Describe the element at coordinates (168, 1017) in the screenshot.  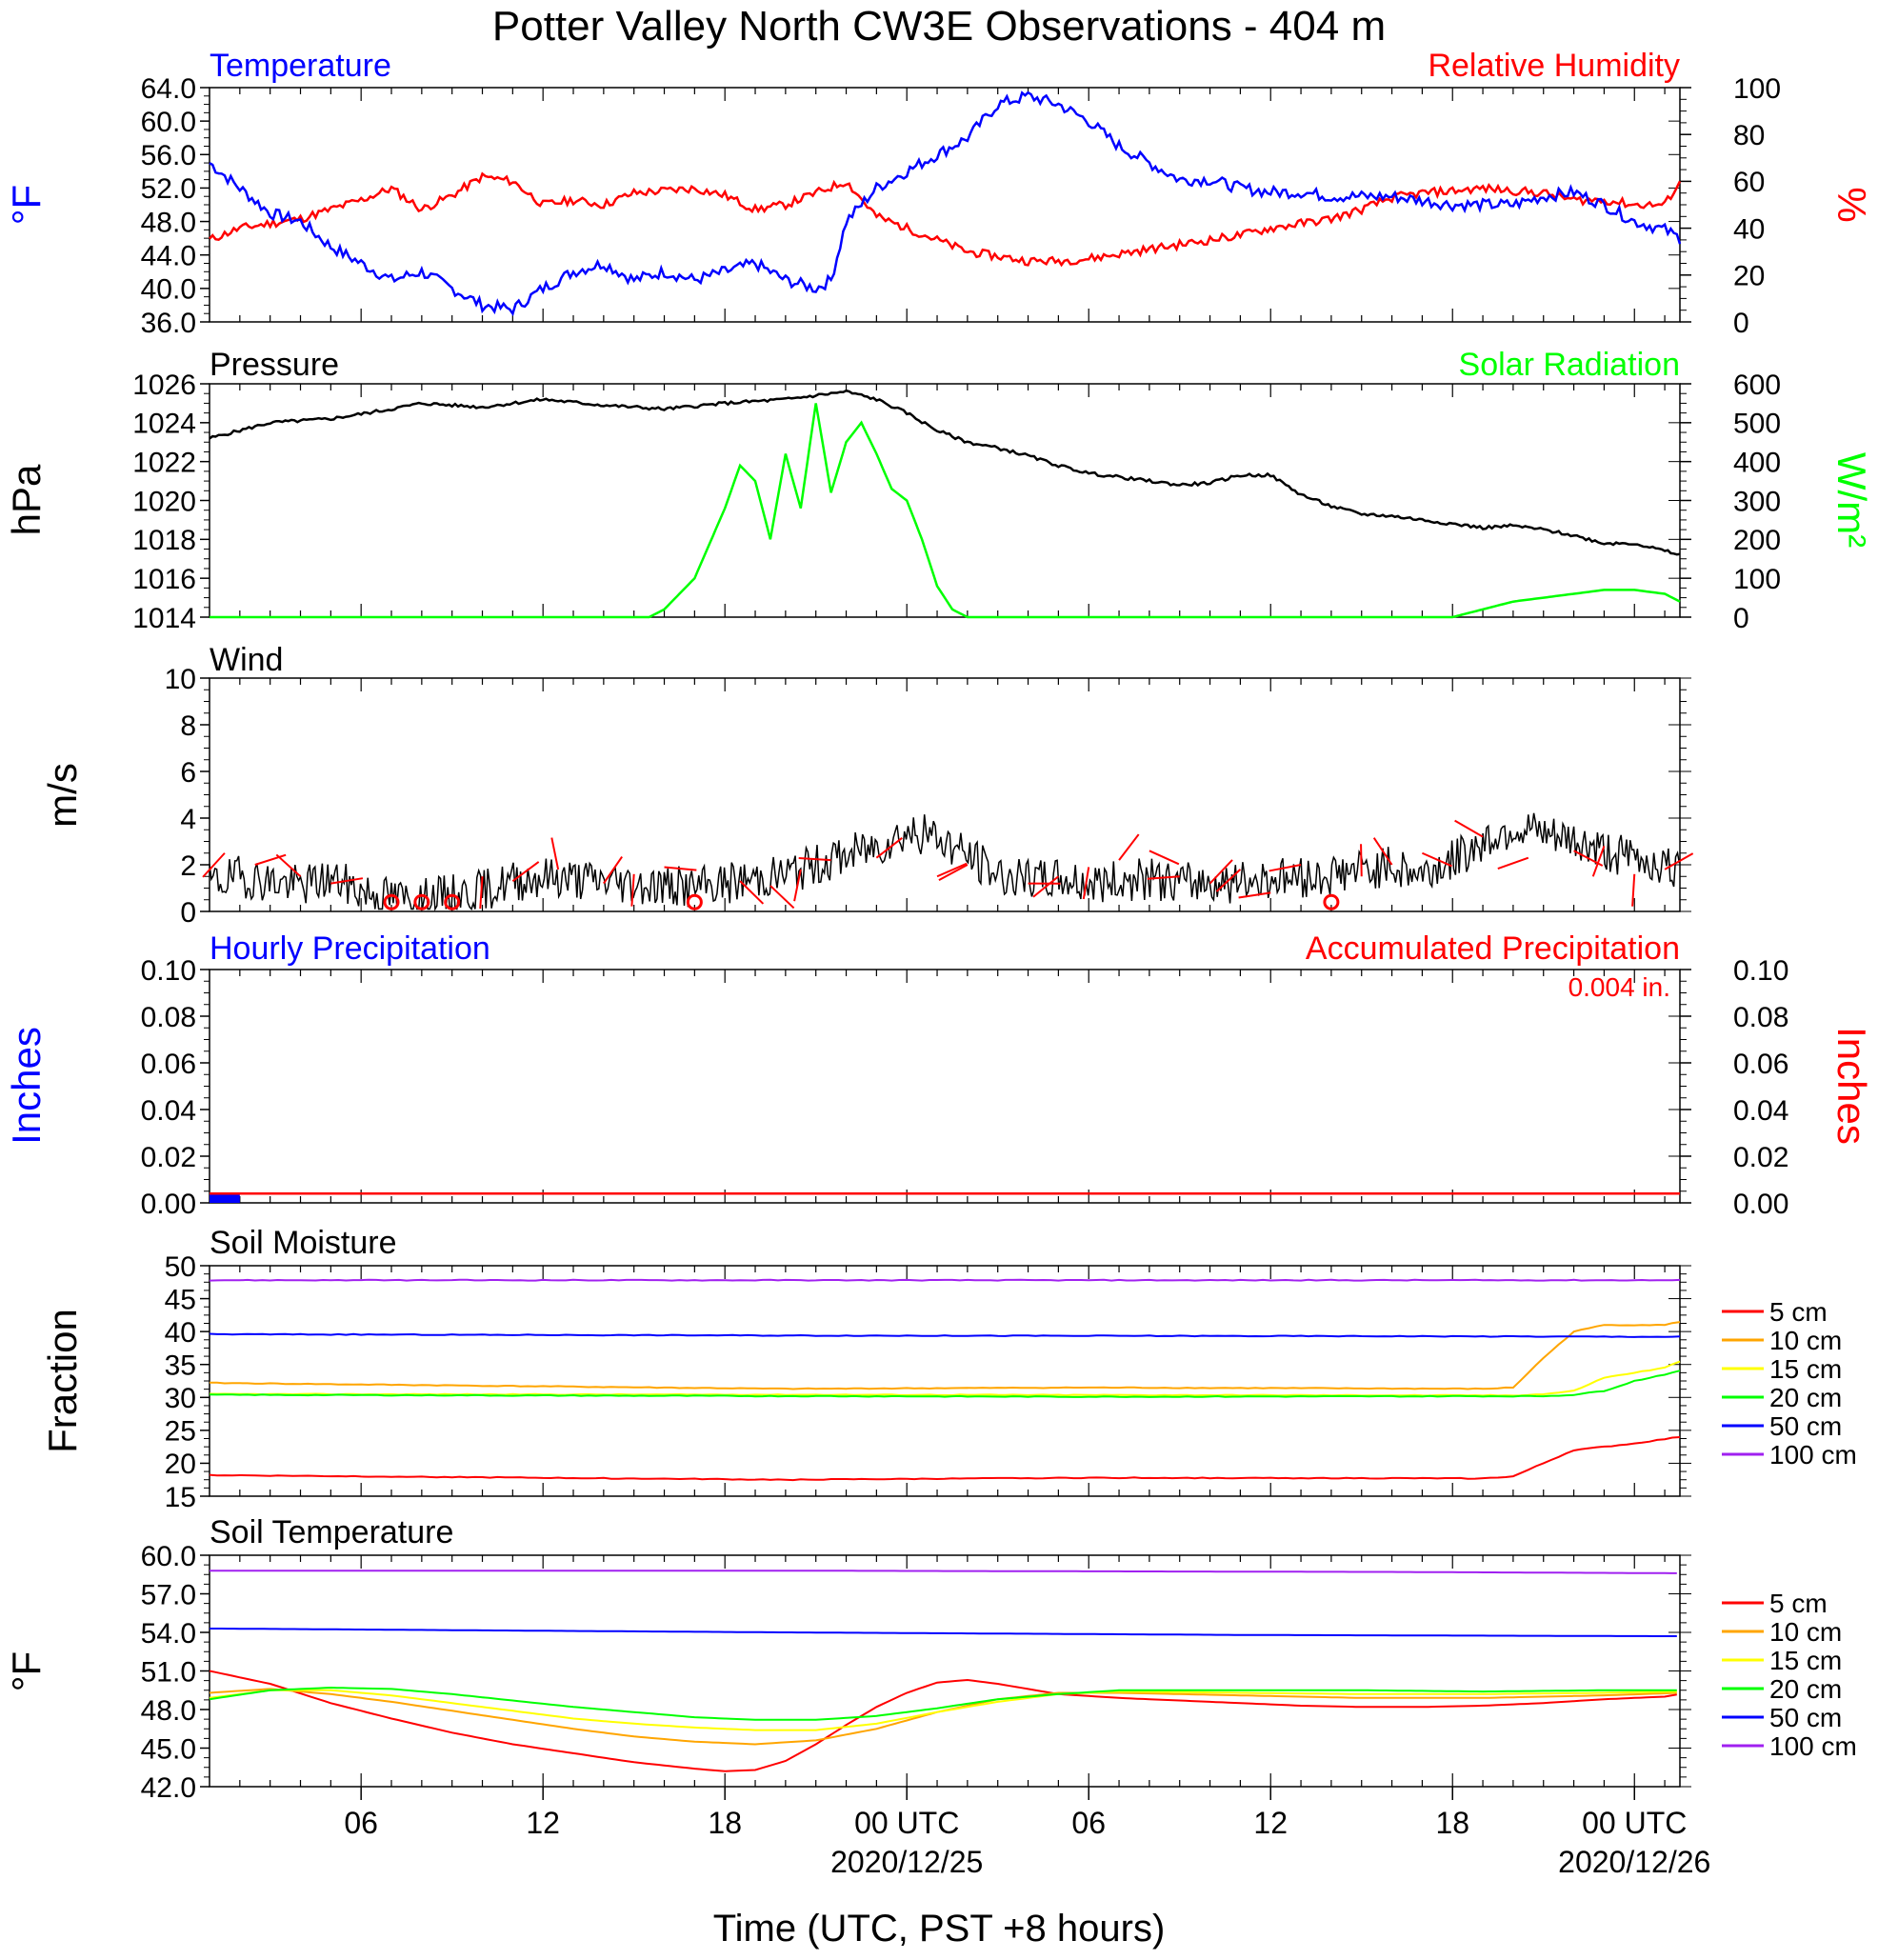
I see `y-tick-label-left: 0.08` at that location.